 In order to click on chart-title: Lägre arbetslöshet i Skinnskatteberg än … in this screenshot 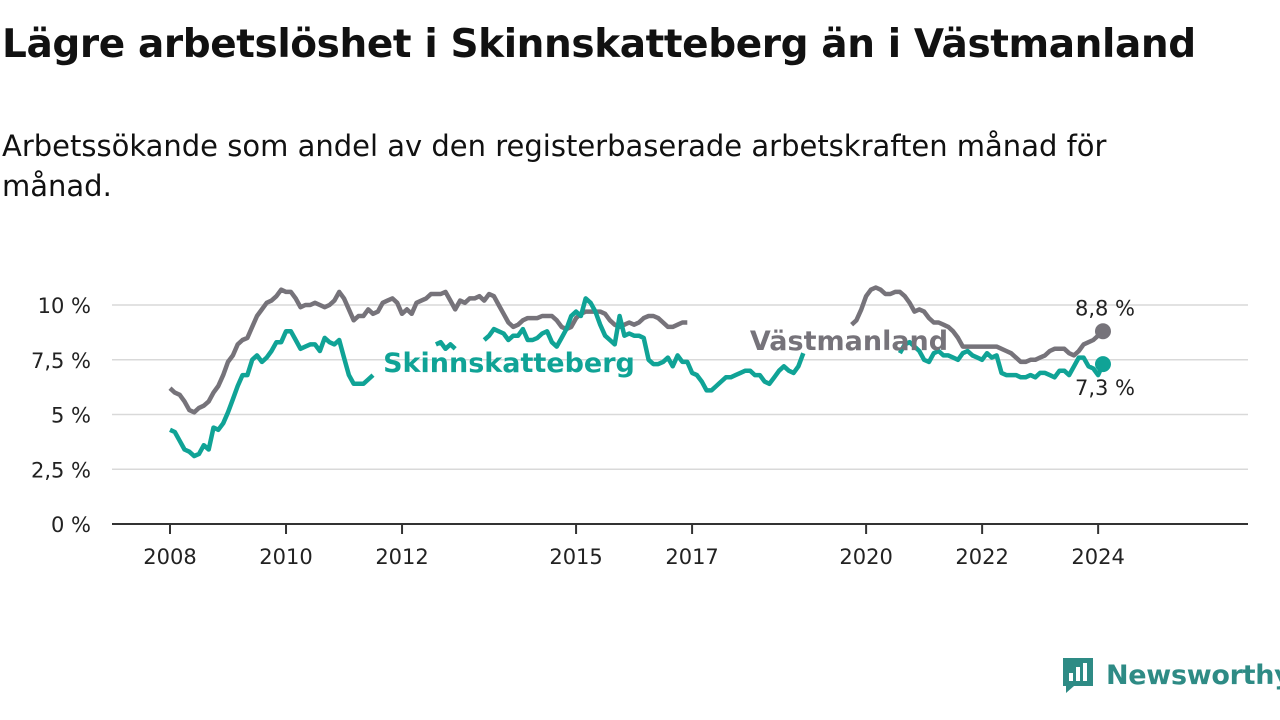, I will do `click(599, 44)`.